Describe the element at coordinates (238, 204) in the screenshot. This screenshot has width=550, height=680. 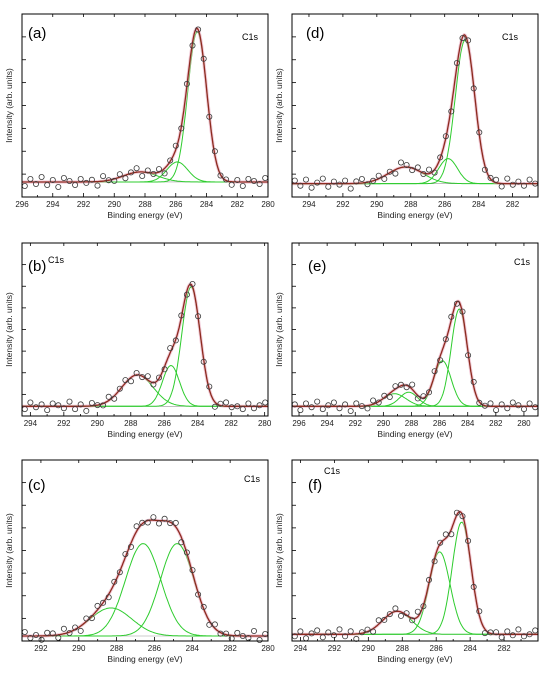
I see `x-tick-label: 282` at that location.